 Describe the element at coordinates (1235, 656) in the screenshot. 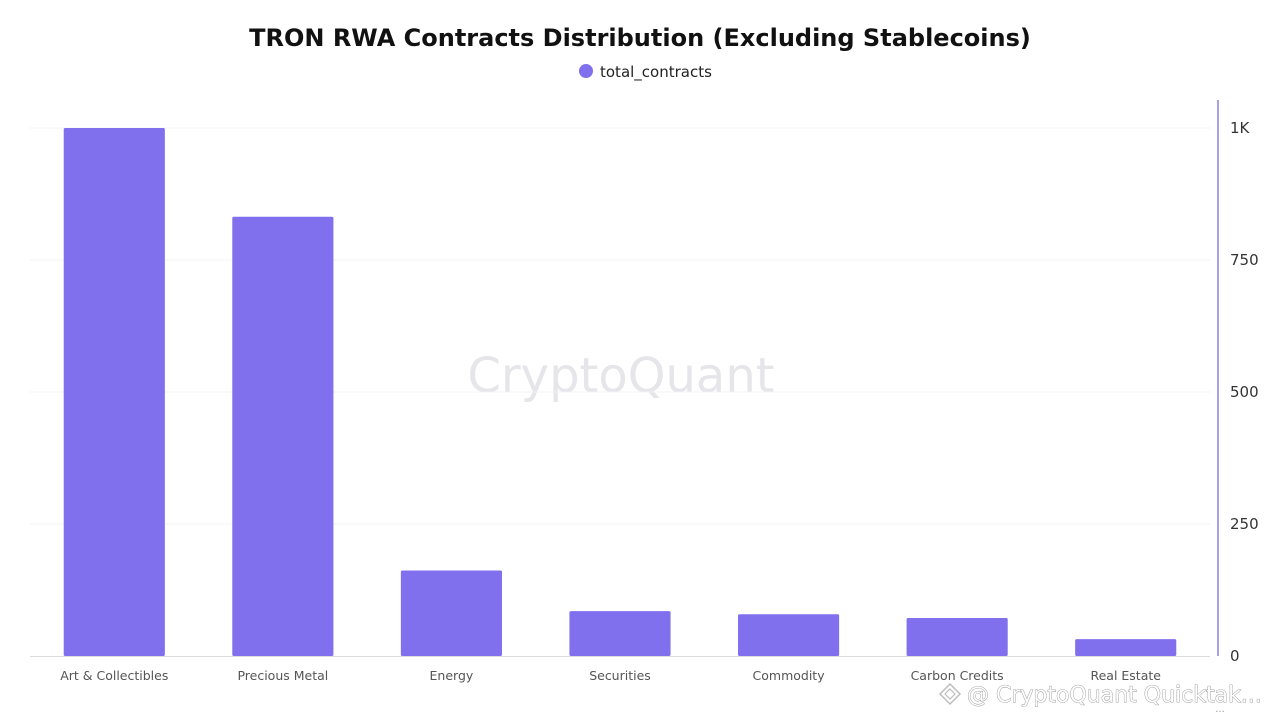

I see `y-tick-label: 0` at that location.